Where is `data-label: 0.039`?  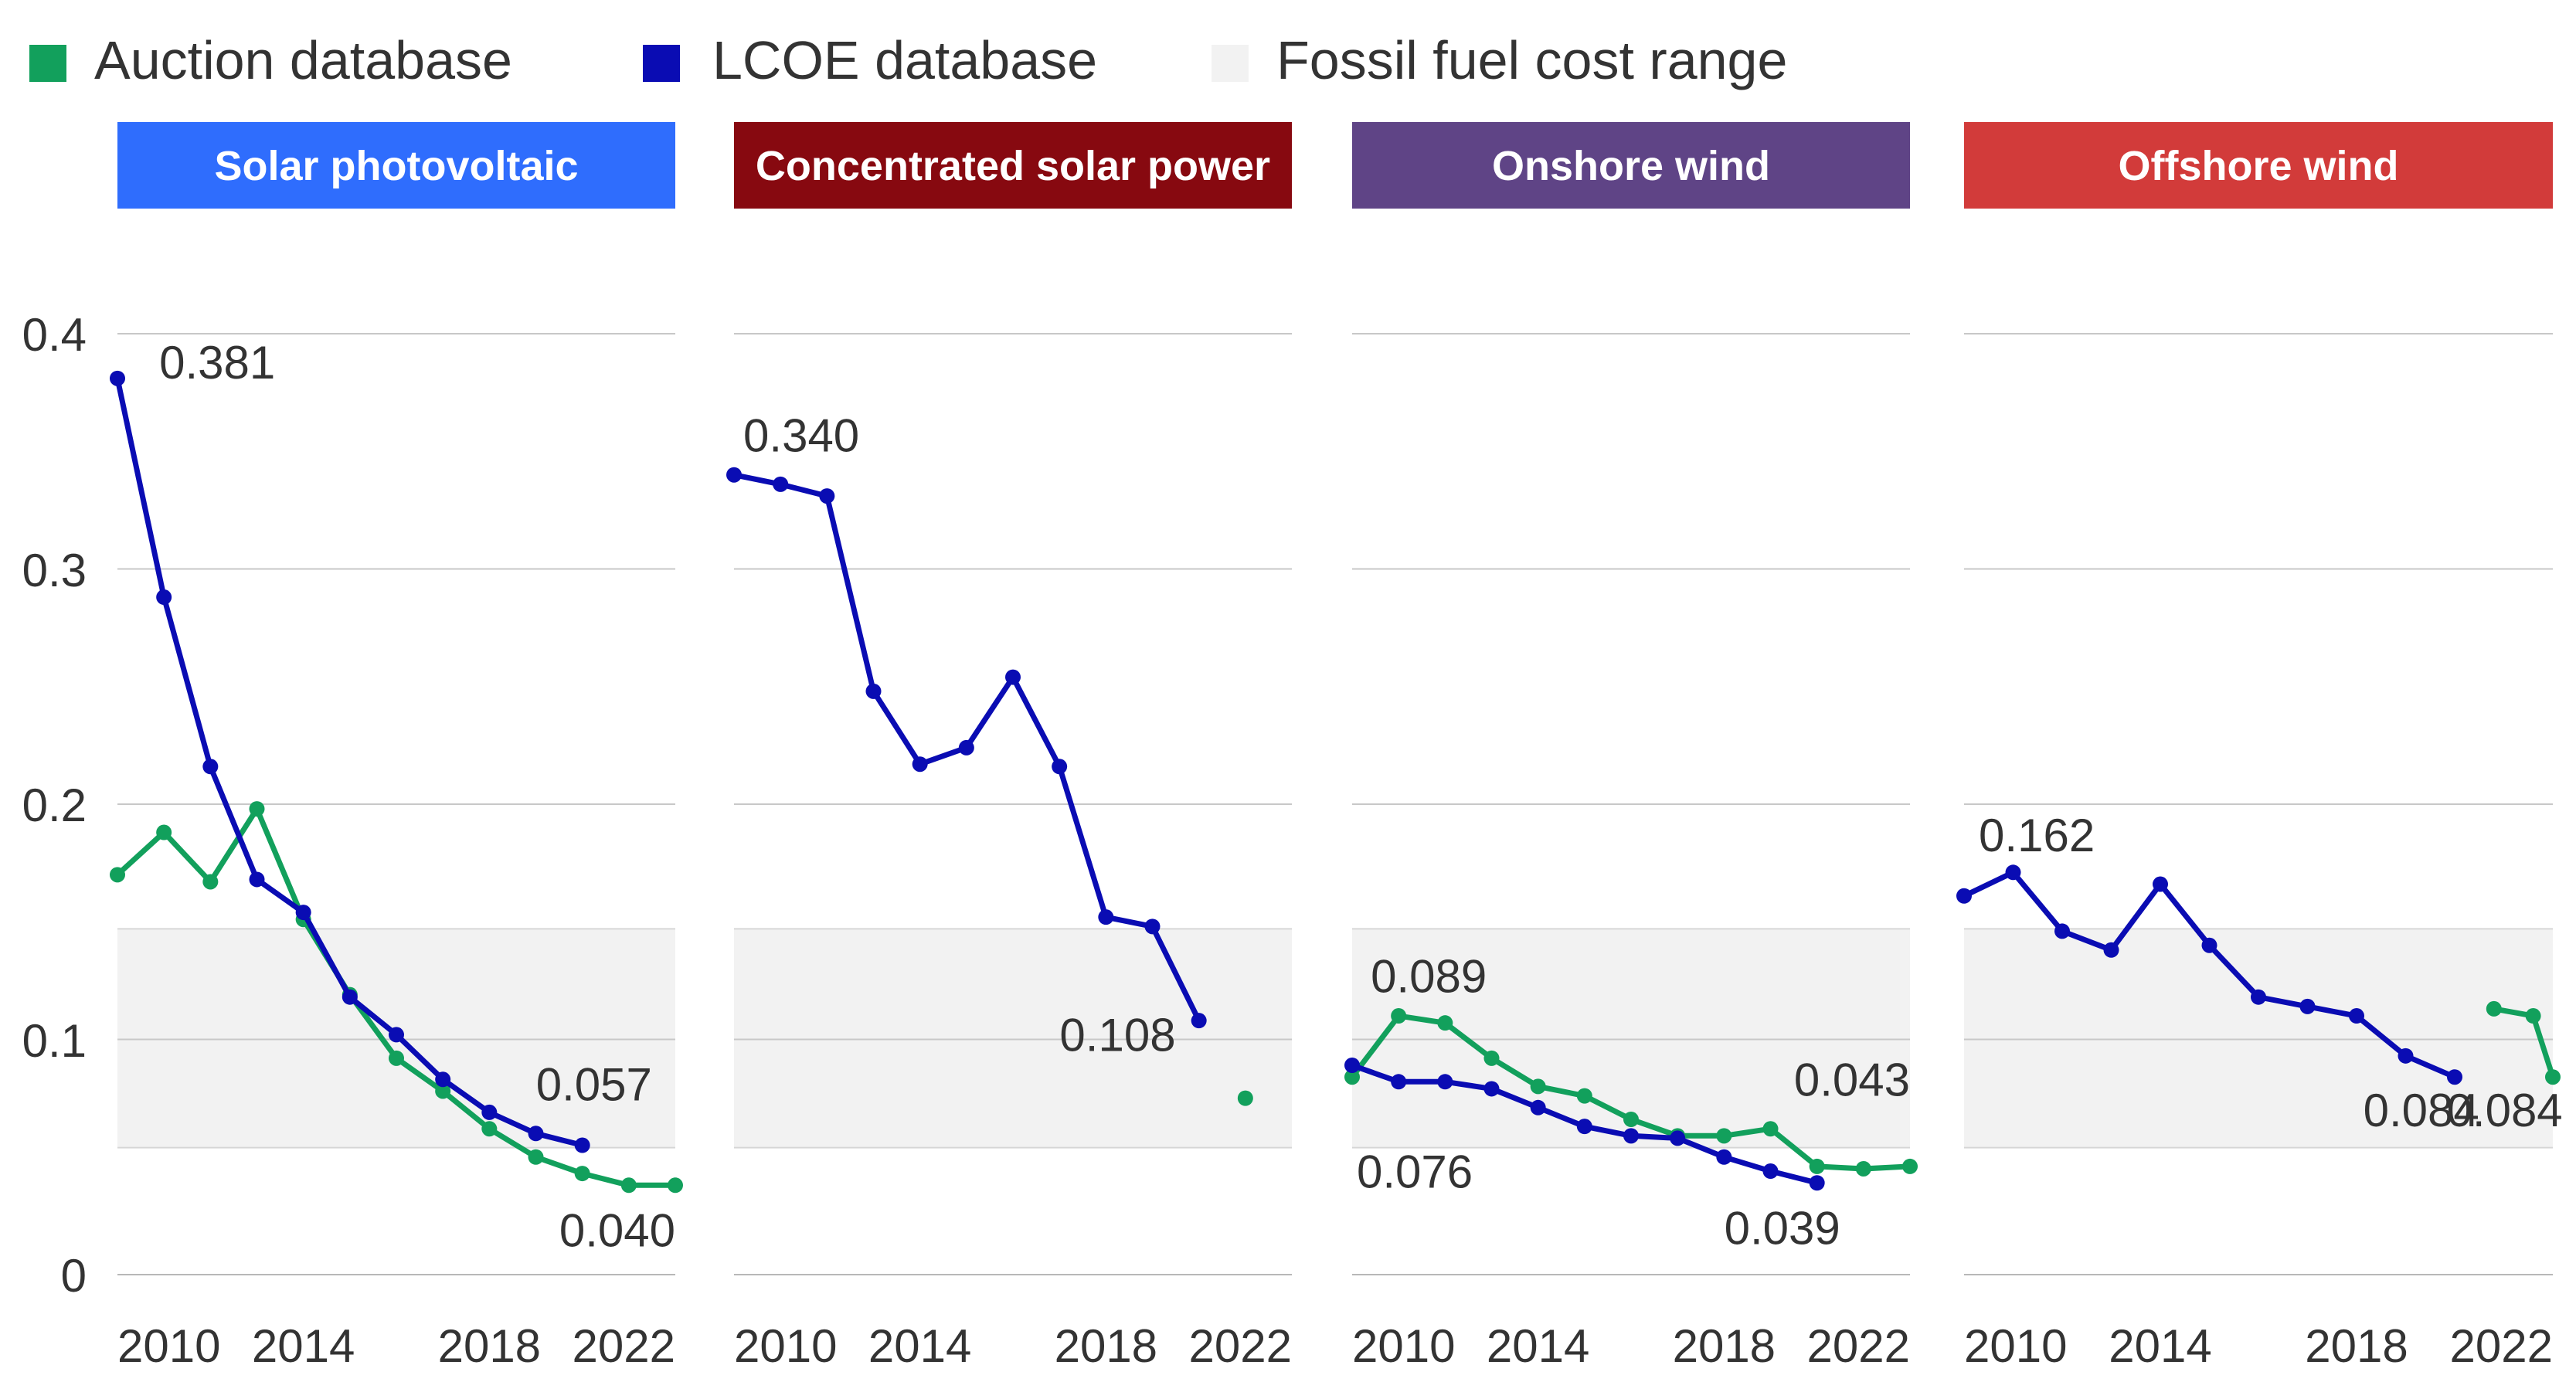
data-label: 0.039 is located at coordinates (1782, 1228).